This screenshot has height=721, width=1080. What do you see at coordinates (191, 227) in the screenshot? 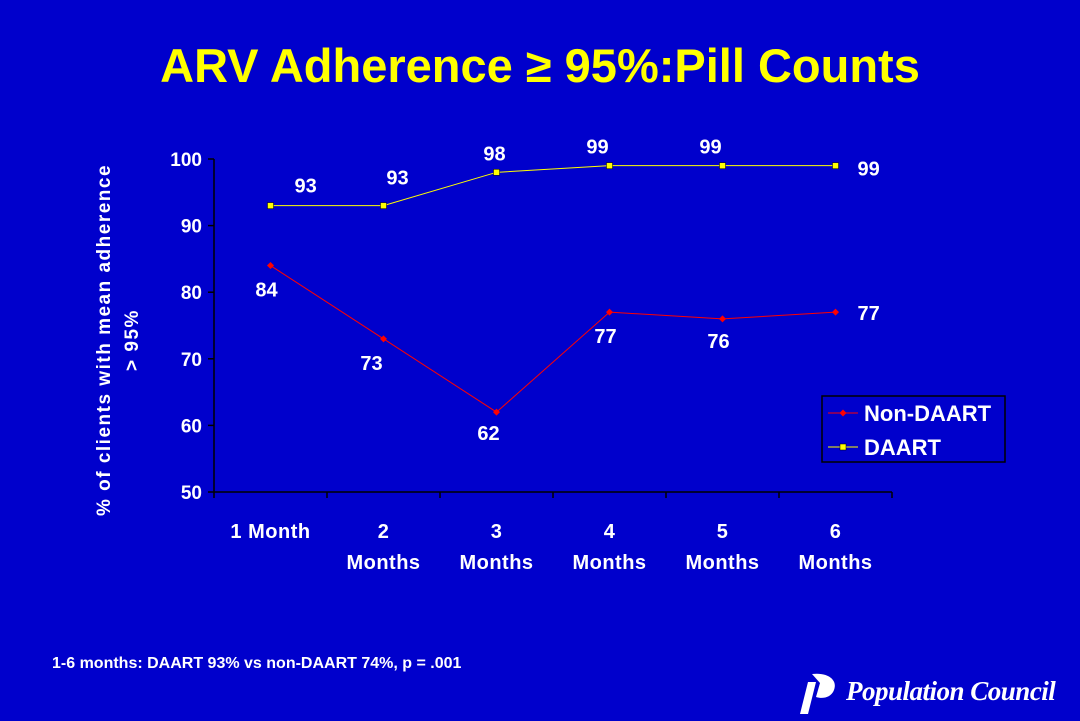
I see `y-tick-label: 90` at bounding box center [191, 227].